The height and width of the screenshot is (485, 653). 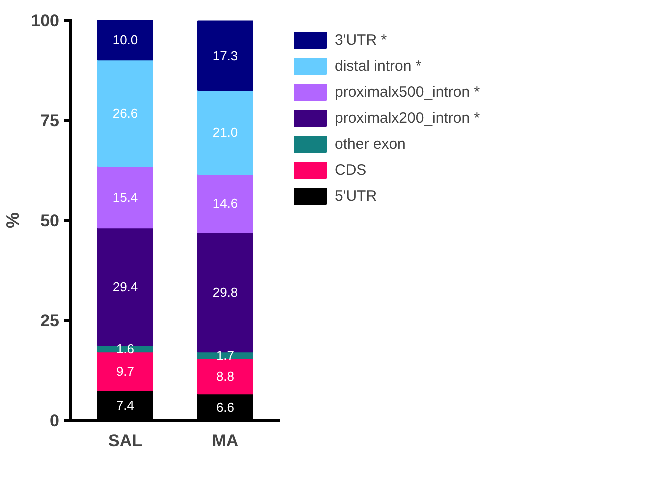 I want to click on data-label: 14.6, so click(x=225, y=204).